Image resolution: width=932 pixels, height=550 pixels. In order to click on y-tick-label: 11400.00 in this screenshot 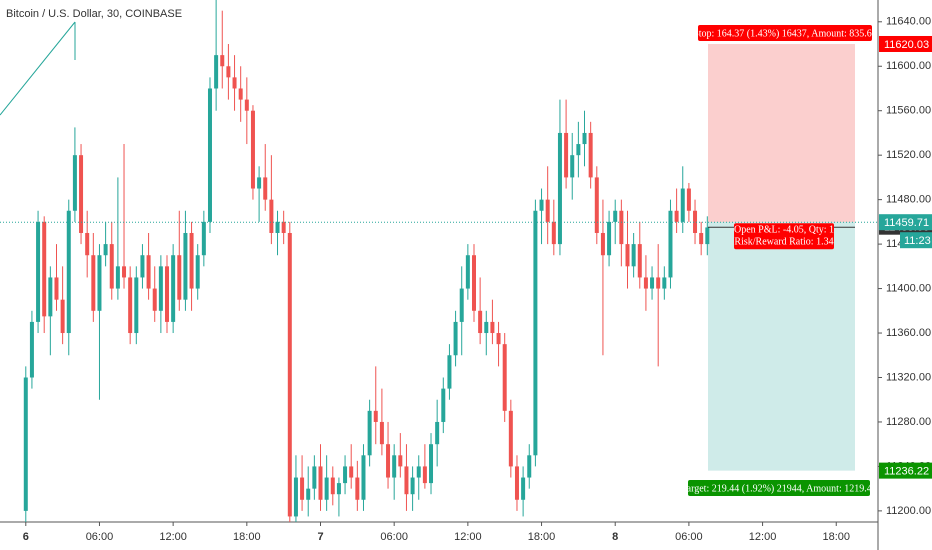, I will do `click(908, 288)`.